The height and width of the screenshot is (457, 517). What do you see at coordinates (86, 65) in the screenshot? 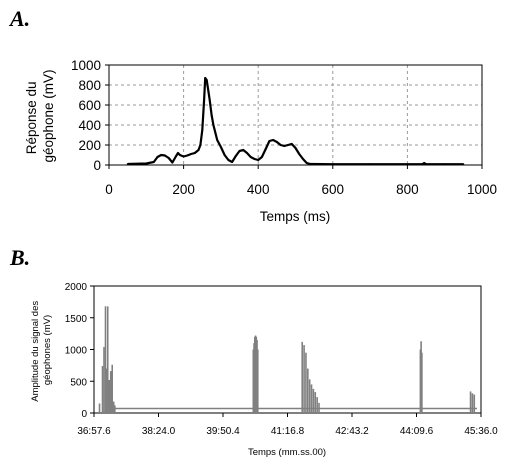
I see `chart-a-y-tick-label: 1000` at bounding box center [86, 65].